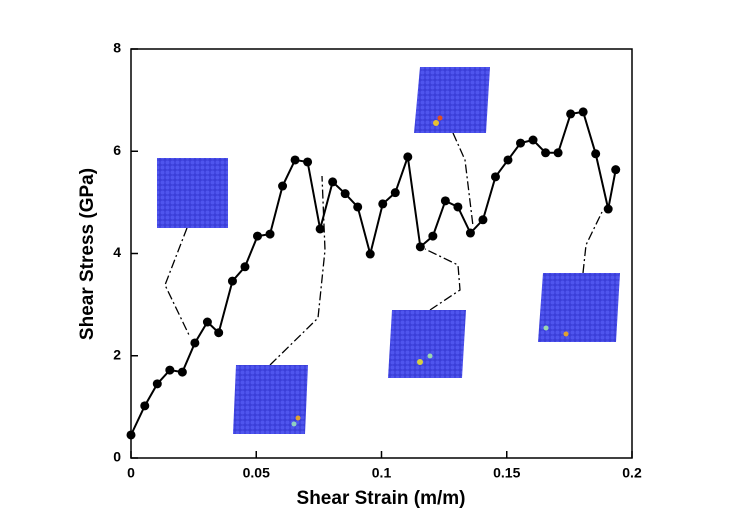 This screenshot has width=748, height=527. Describe the element at coordinates (382, 473) in the screenshot. I see `x-tick-label: 0.1` at that location.